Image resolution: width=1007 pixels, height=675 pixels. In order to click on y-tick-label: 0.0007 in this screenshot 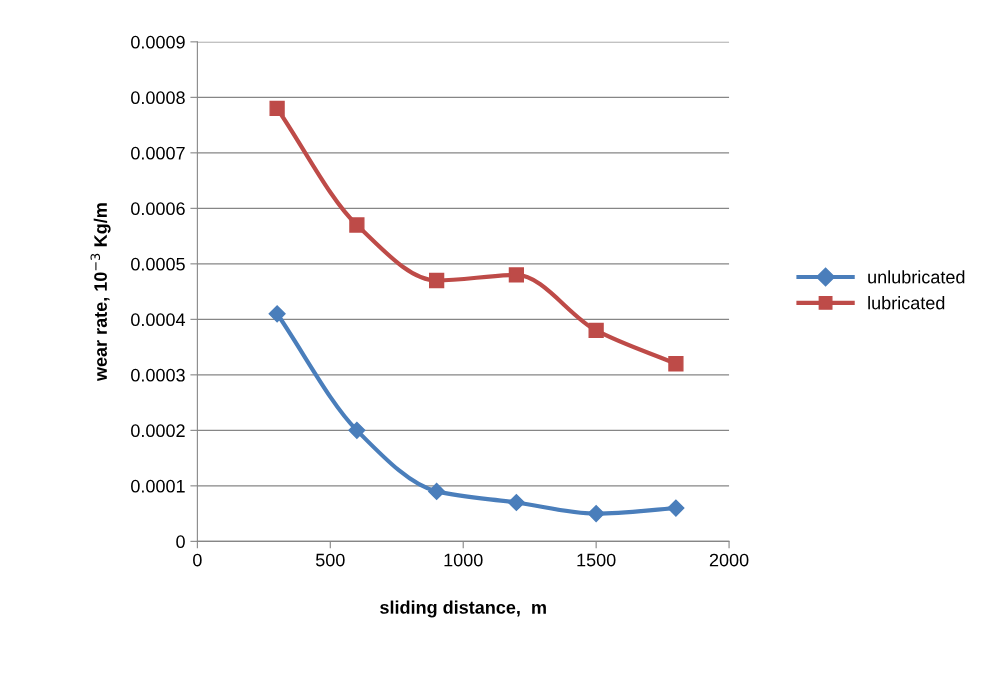, I will do `click(158, 153)`.